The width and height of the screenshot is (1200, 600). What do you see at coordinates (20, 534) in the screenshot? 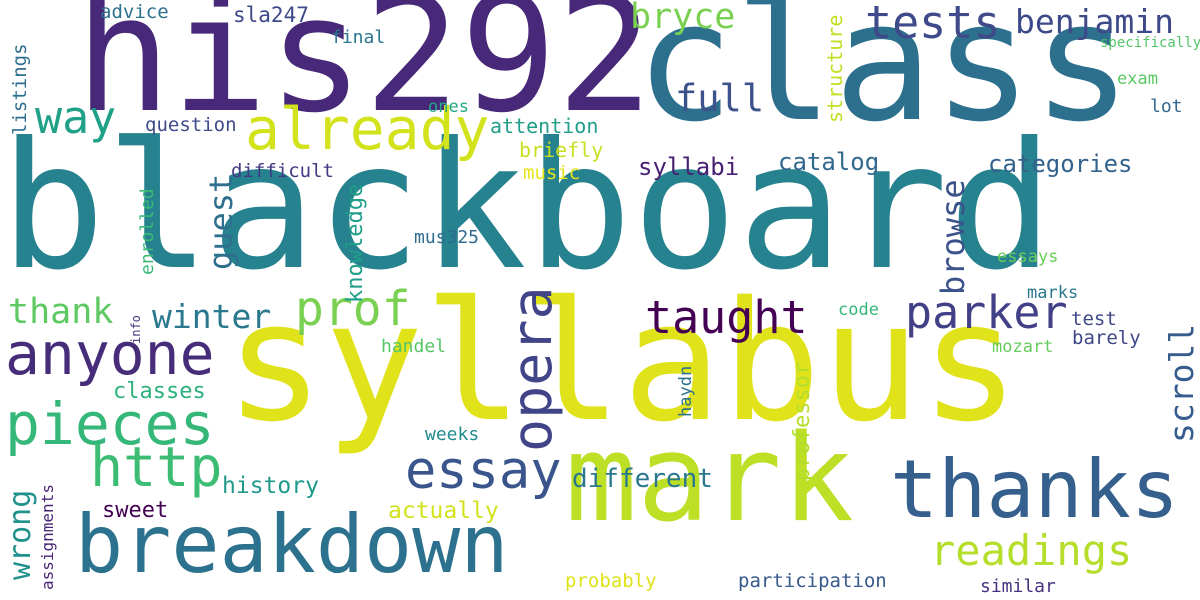
I see `word-wrong: wrong` at bounding box center [20, 534].